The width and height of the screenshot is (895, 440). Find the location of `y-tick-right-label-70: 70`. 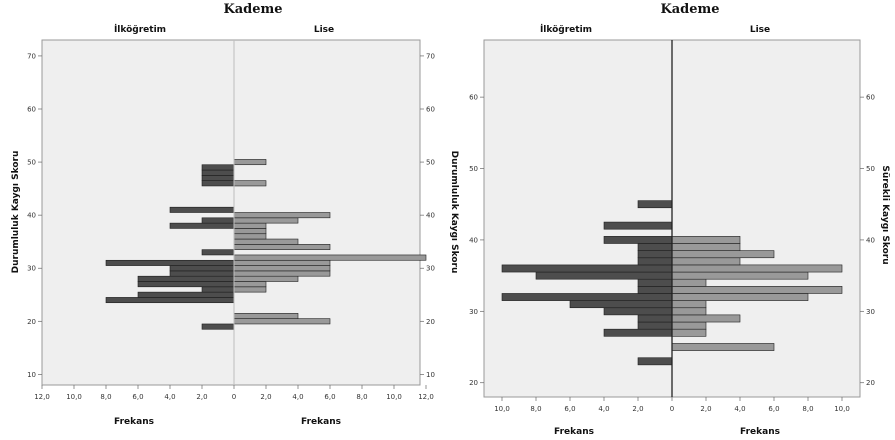

y-tick-right-label-70: 70 is located at coordinates (430, 56).